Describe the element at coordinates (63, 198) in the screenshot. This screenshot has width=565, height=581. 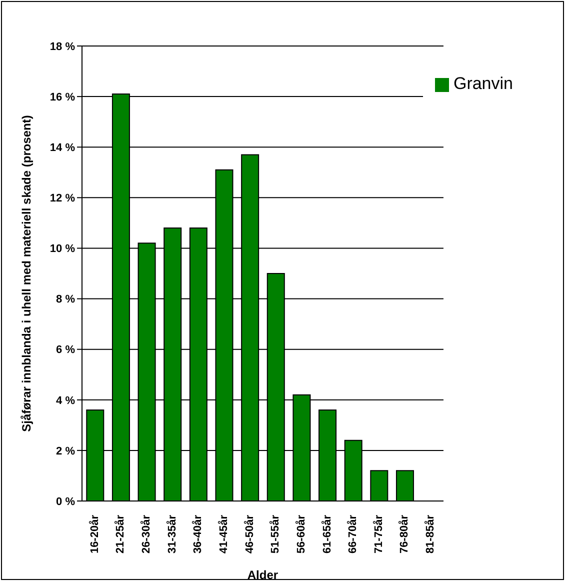
I see `y-tick-label: 12 %` at that location.